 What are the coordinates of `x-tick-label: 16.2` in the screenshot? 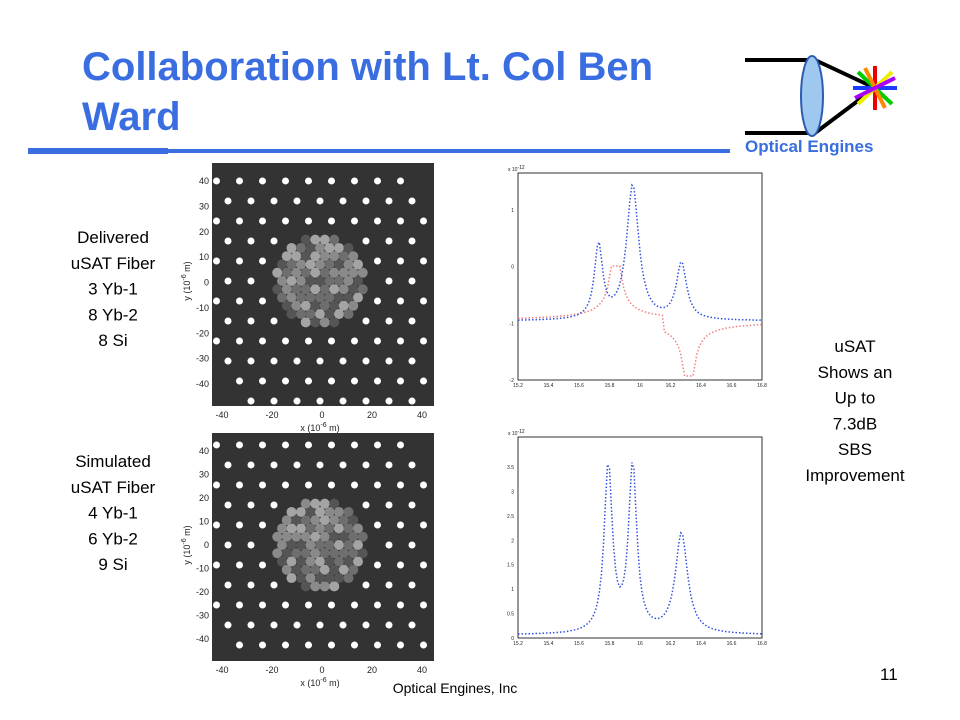 It's located at (671, 386).